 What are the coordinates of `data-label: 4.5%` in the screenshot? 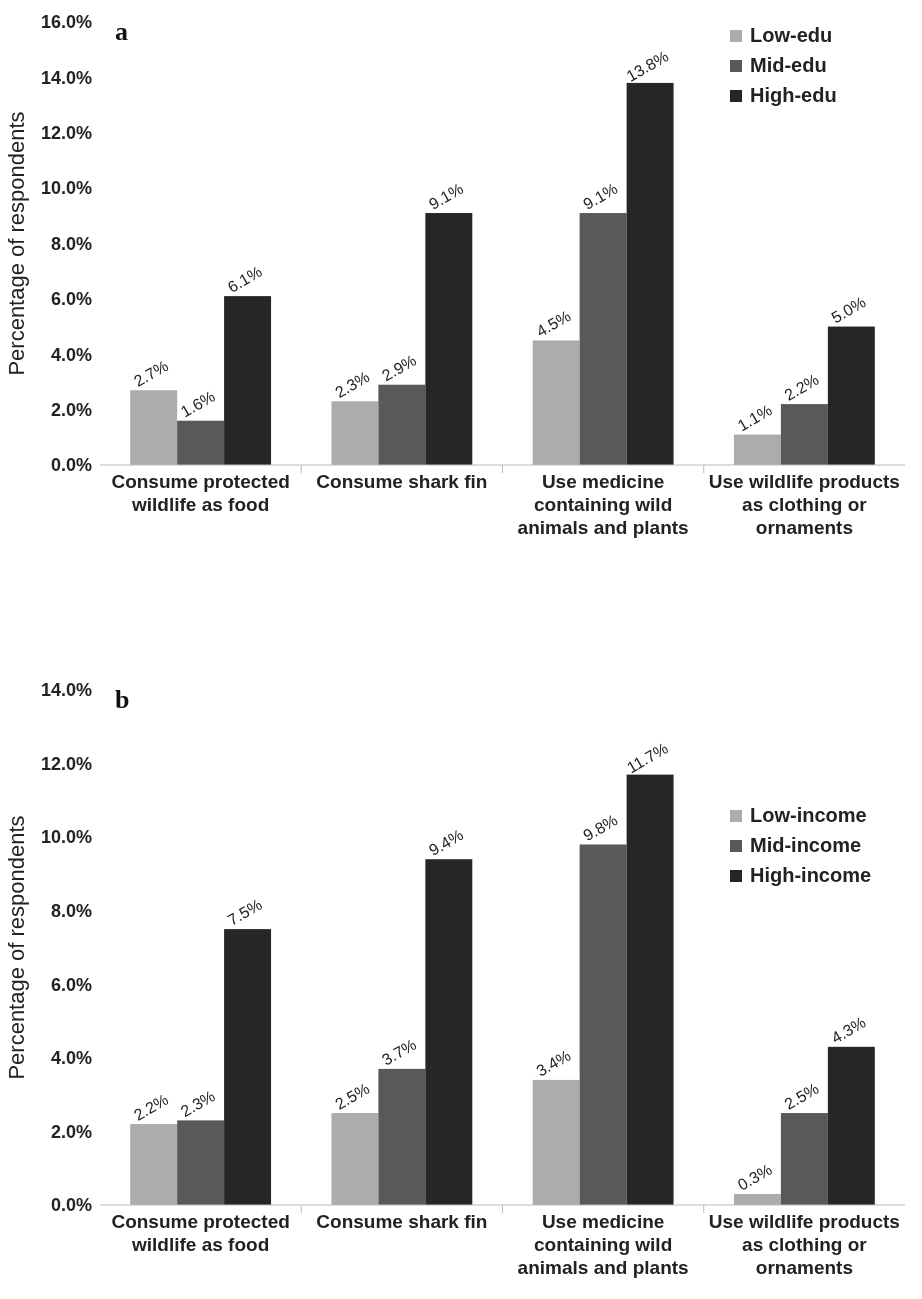 It's located at (553, 324).